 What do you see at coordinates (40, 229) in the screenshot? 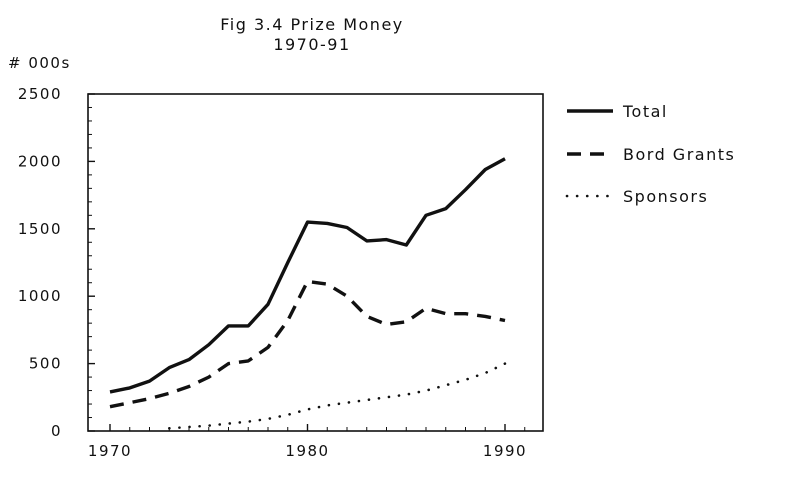
I see `y-tick-label: 1500` at bounding box center [40, 229].